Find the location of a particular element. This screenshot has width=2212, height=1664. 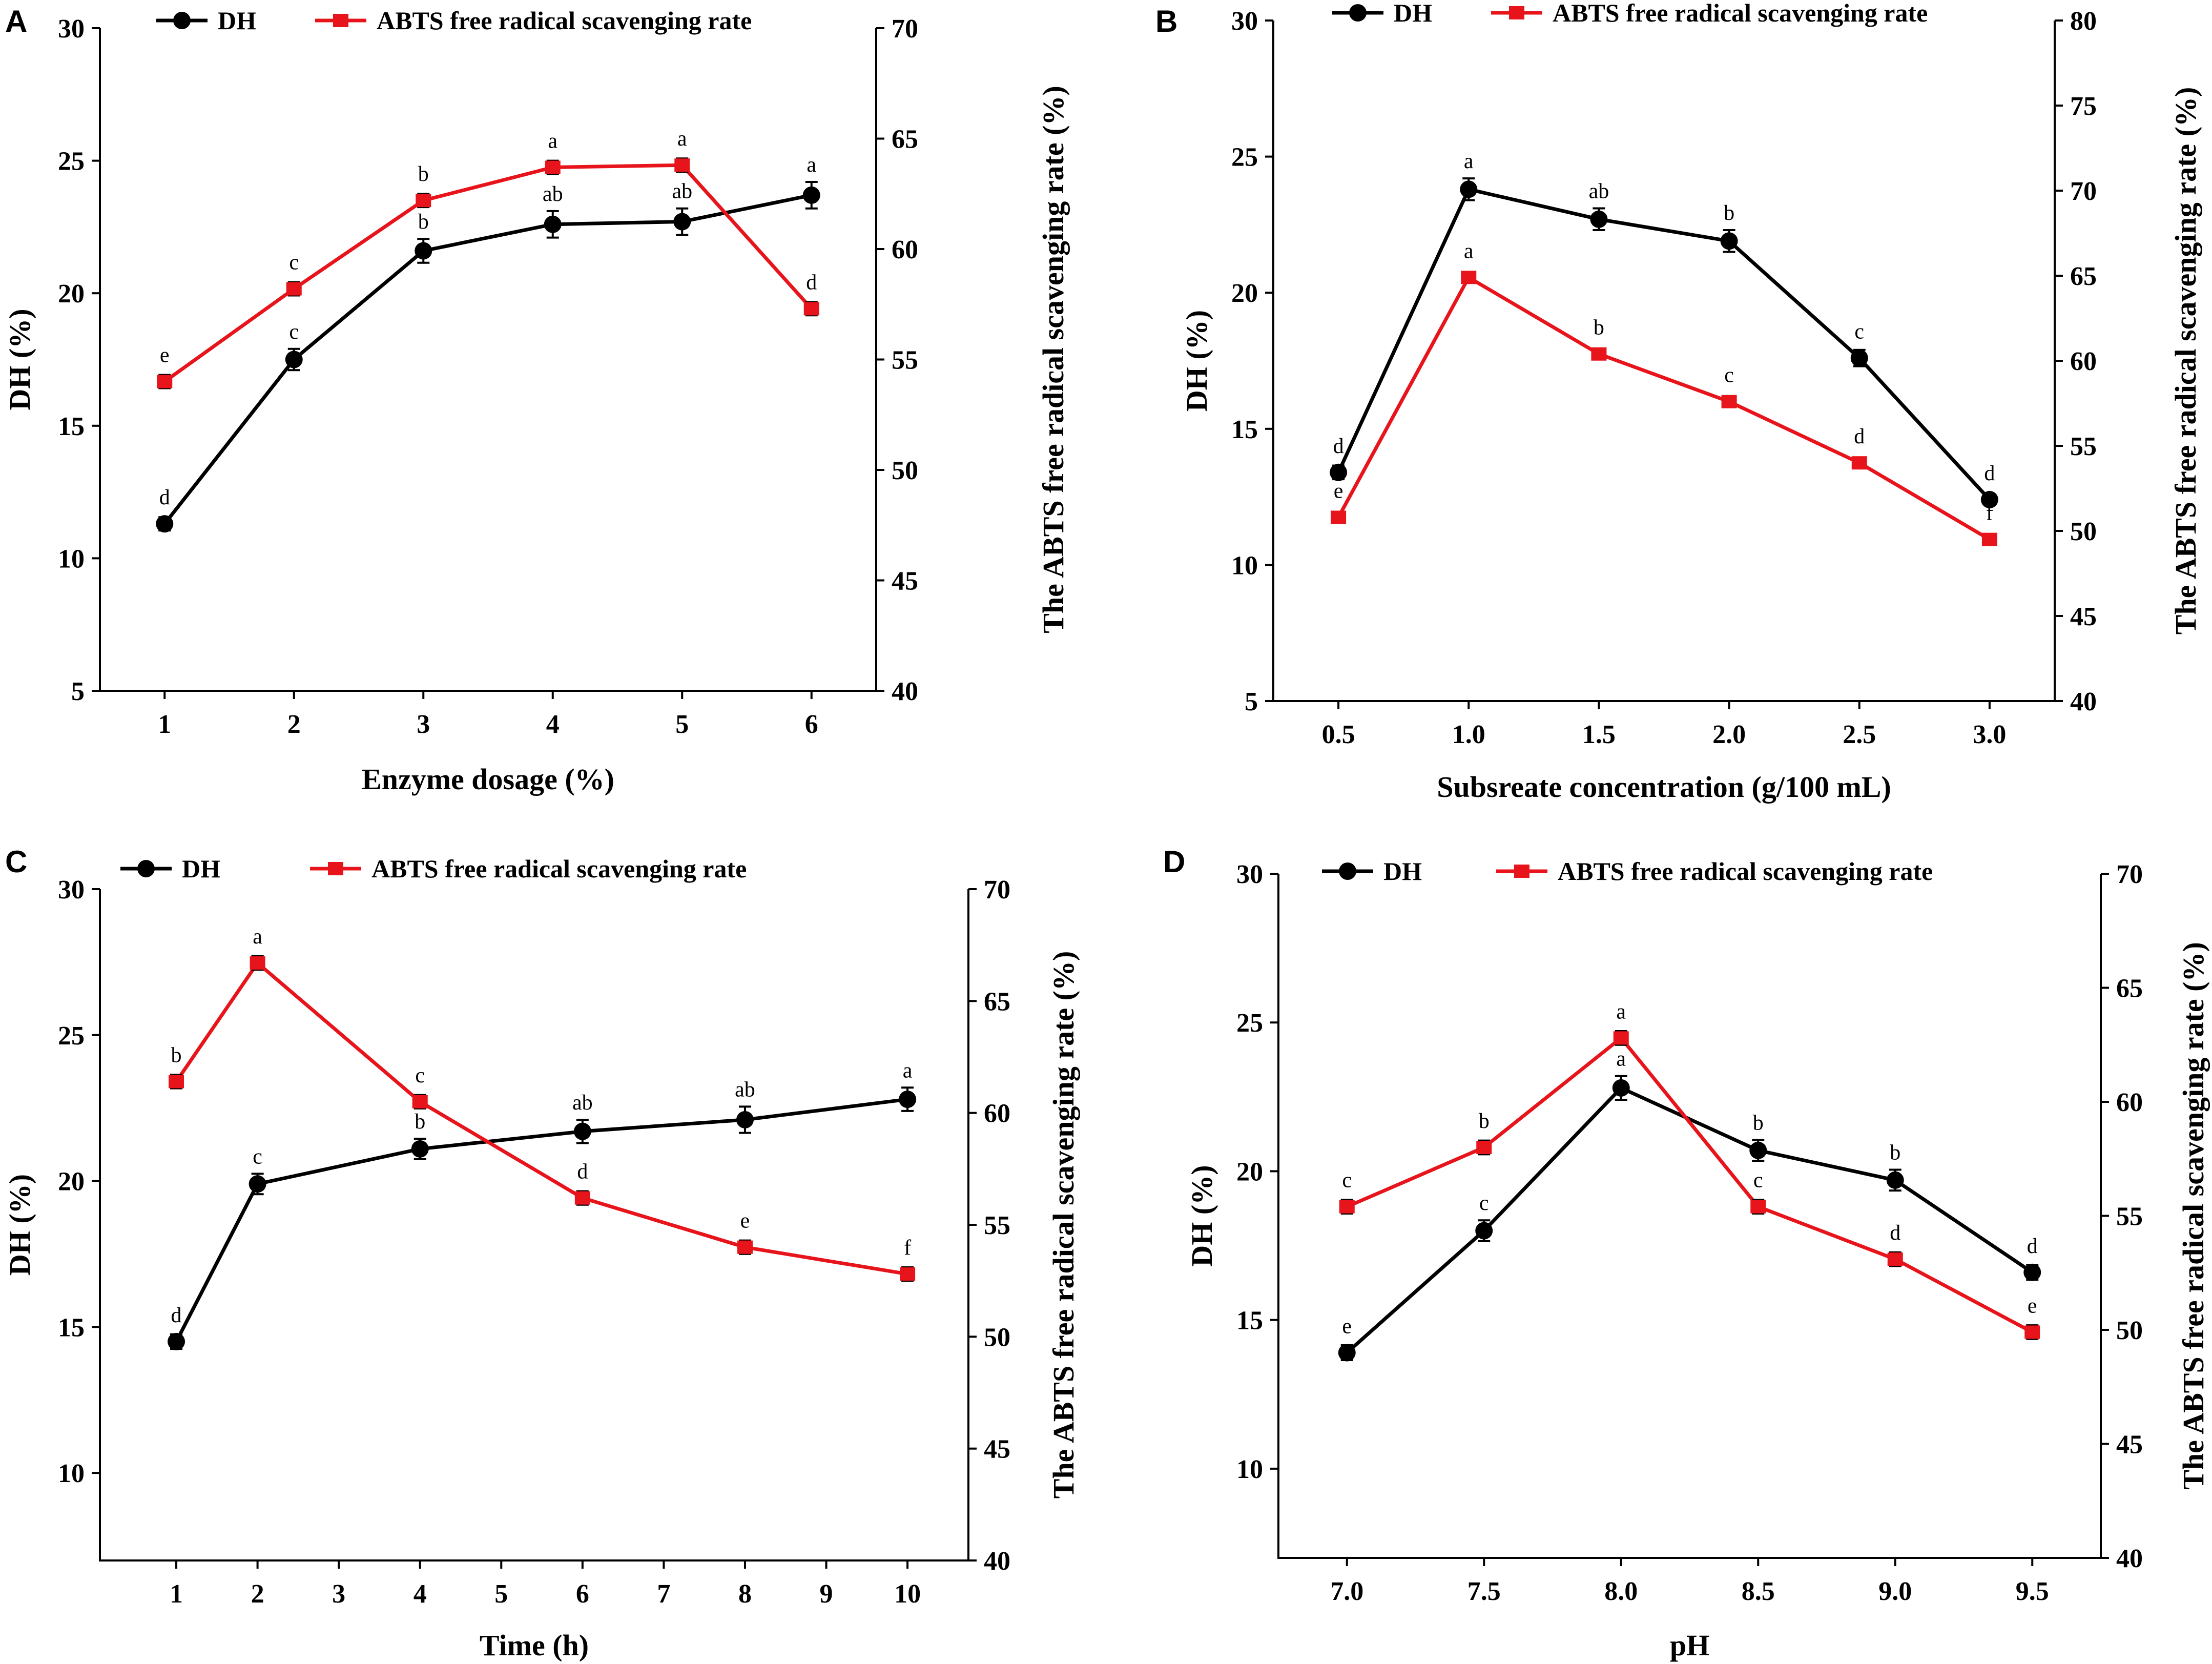

x-tick-label: 7.5 is located at coordinates (1484, 1591).